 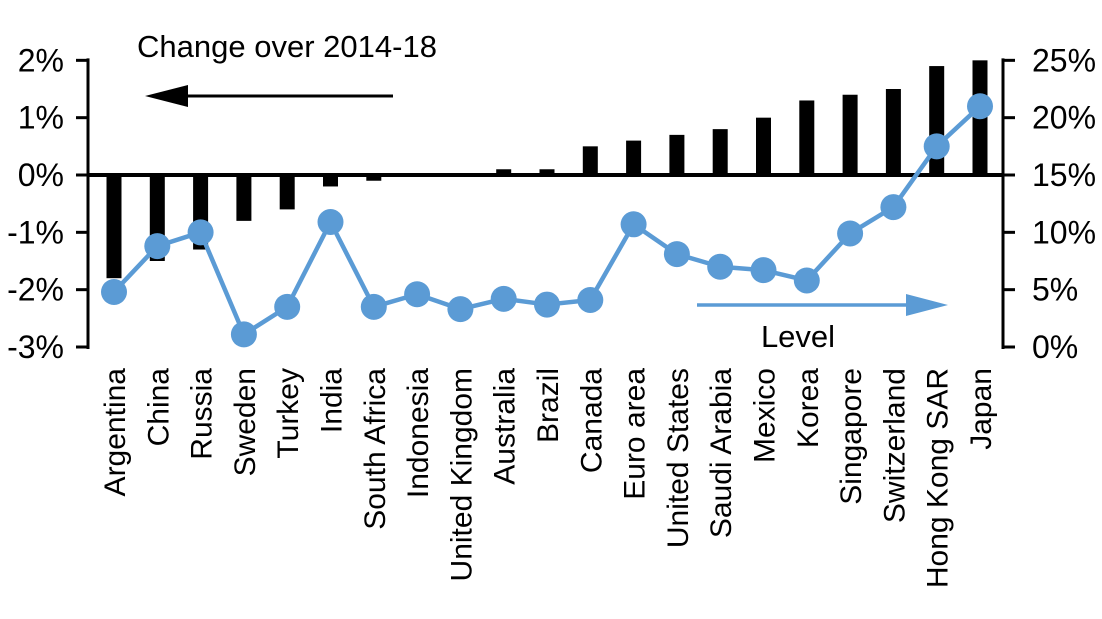 What do you see at coordinates (1055, 290) in the screenshot?
I see `right-axis-tick-label: 5%` at bounding box center [1055, 290].